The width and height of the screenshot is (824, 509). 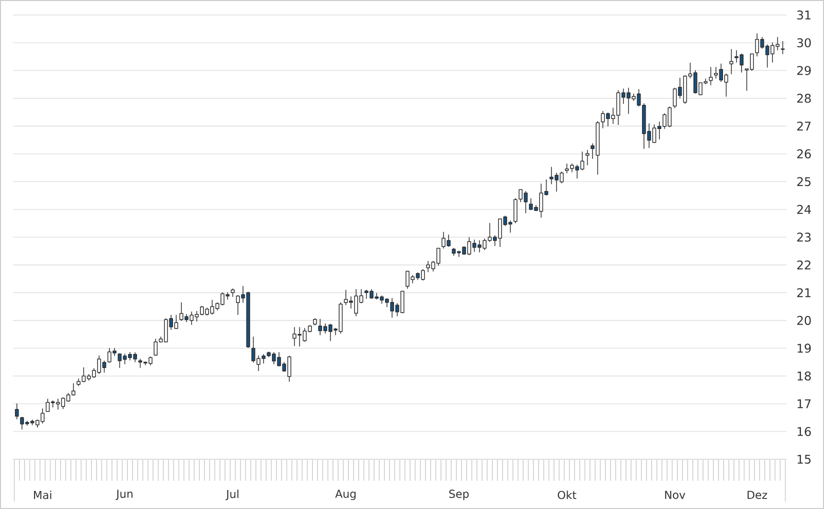 What do you see at coordinates (43, 495) in the screenshot?
I see `x-tick-label: Mai` at bounding box center [43, 495].